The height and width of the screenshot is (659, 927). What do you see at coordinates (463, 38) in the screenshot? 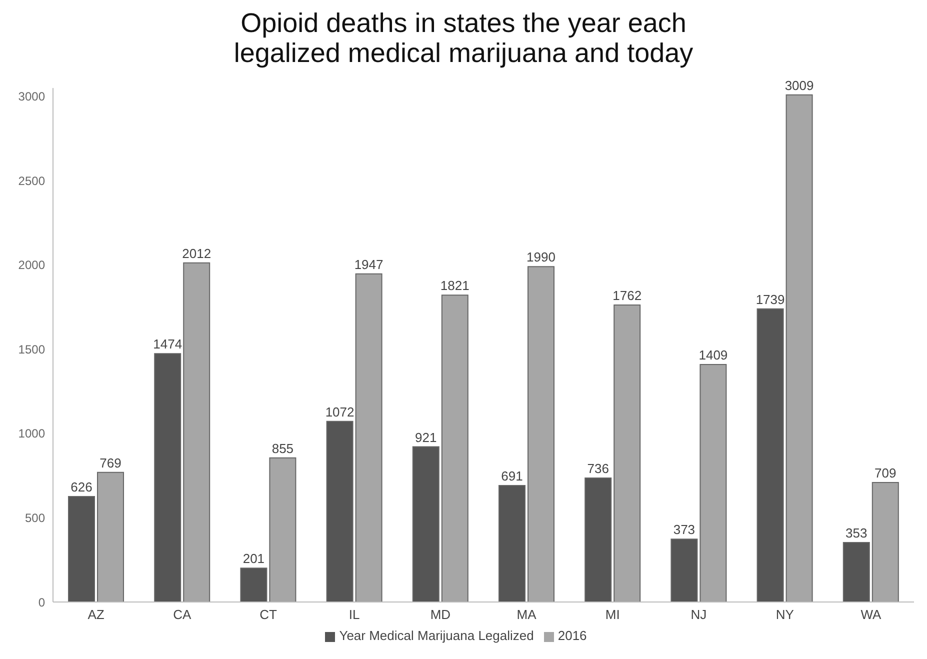
I see `chart-title: Opioid deaths in states the year each legalized medical marijuana and today` at bounding box center [463, 38].